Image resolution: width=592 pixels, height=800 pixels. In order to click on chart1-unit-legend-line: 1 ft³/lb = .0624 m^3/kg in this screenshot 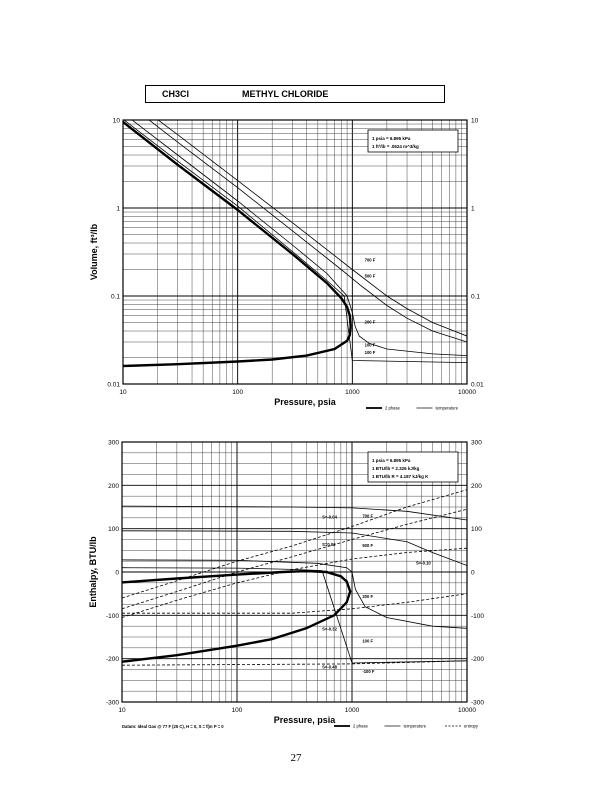, I will do `click(395, 146)`.